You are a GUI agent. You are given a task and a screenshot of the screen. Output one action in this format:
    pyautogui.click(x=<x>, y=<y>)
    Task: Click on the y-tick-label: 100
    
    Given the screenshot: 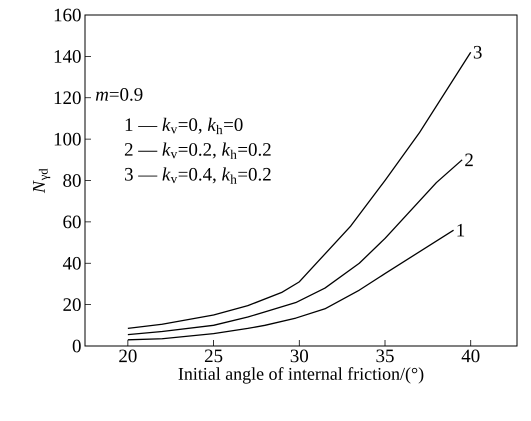 What is the action you would take?
    pyautogui.click(x=67, y=139)
    